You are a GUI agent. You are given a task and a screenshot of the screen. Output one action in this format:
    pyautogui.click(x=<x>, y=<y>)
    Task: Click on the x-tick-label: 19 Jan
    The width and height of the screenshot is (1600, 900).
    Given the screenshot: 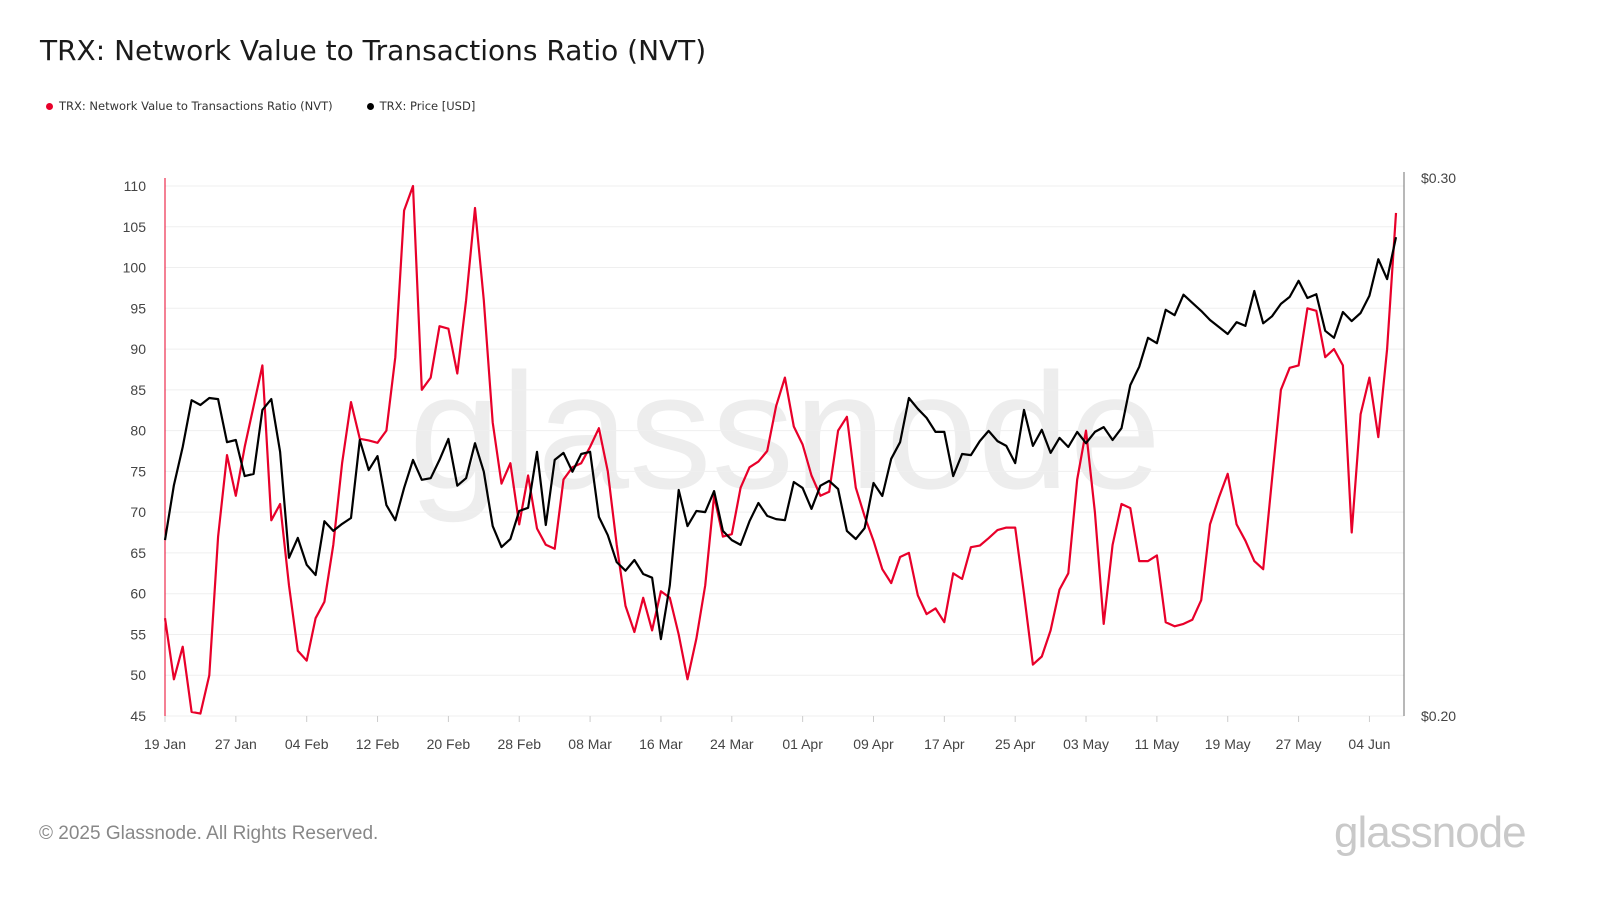 What is the action you would take?
    pyautogui.click(x=165, y=744)
    